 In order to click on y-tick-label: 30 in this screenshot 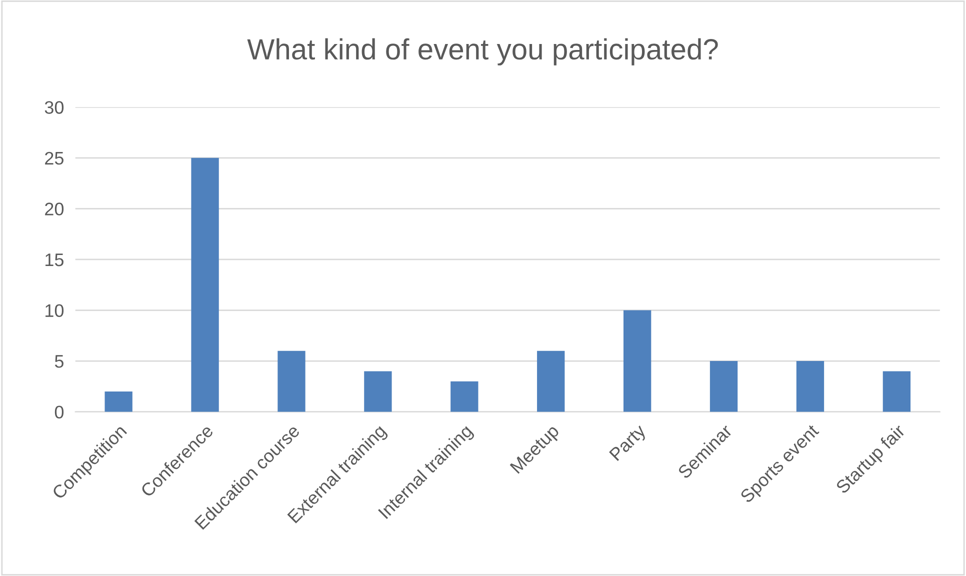, I will do `click(54, 107)`.